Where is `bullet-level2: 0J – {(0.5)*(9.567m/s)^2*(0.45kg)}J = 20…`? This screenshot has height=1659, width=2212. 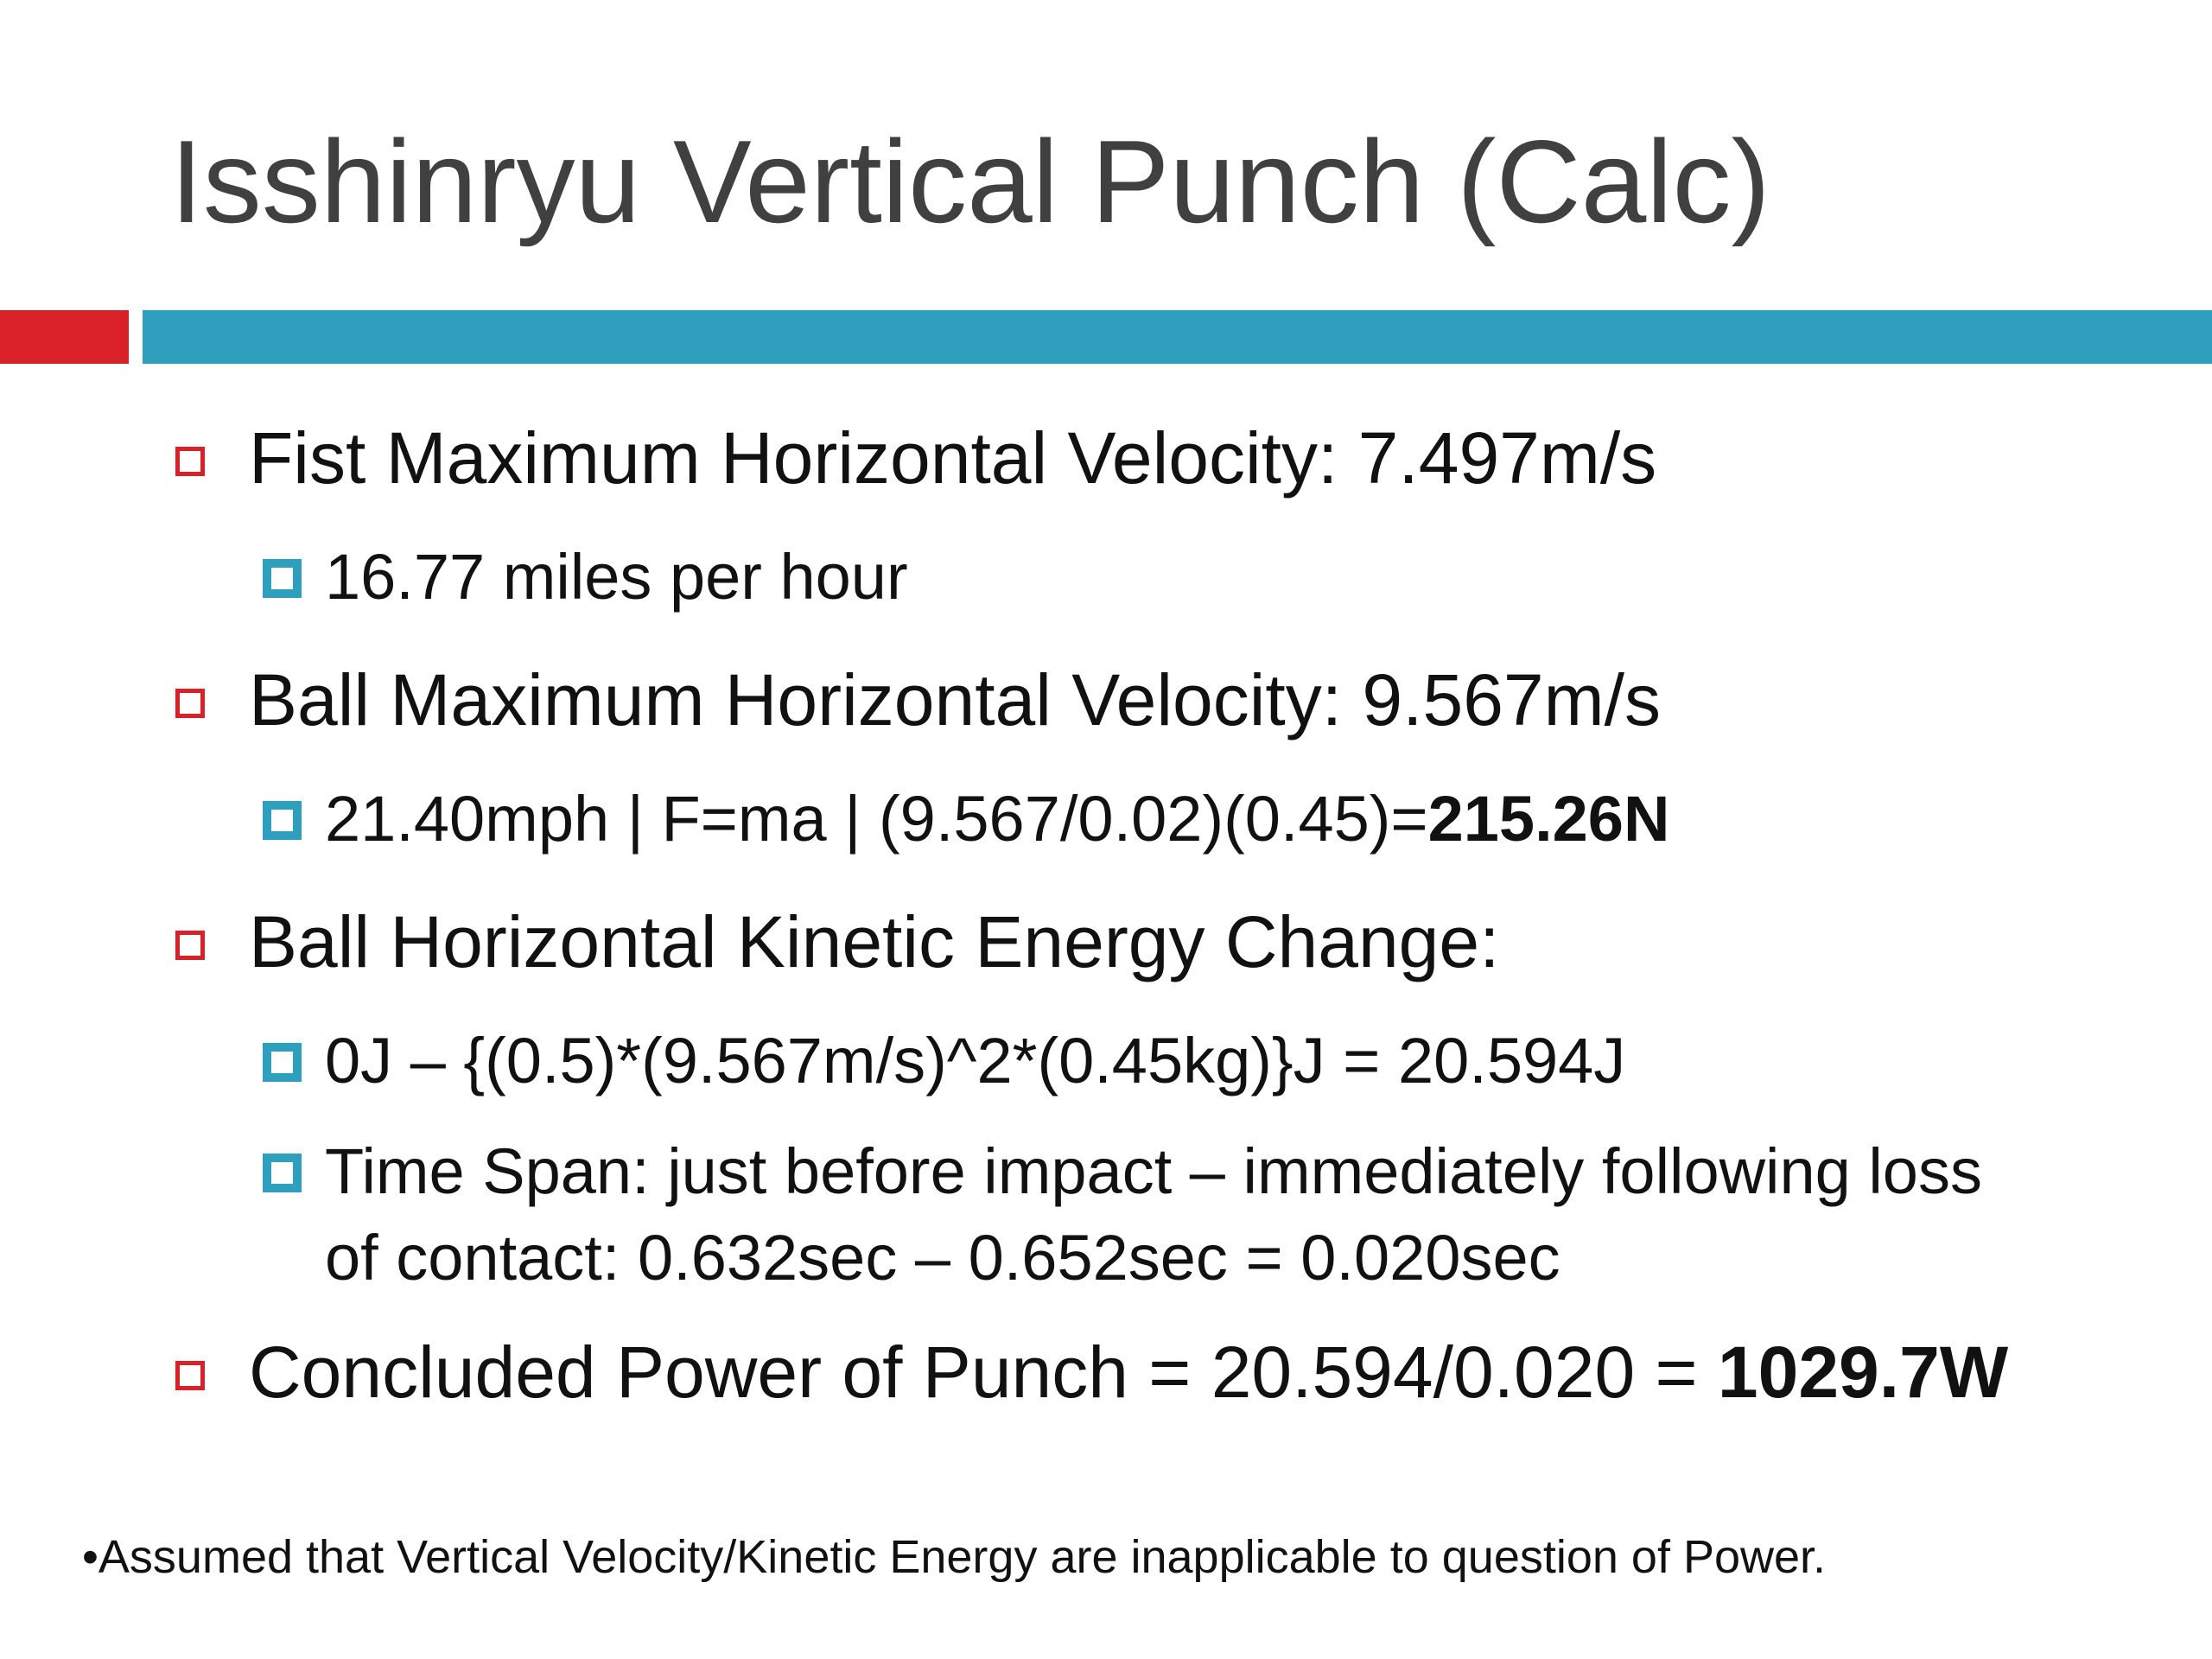
bullet-level2: 0J – {(0.5)*(9.567m/s)^2*(0.45kg)}J = 20… is located at coordinates (975, 1060).